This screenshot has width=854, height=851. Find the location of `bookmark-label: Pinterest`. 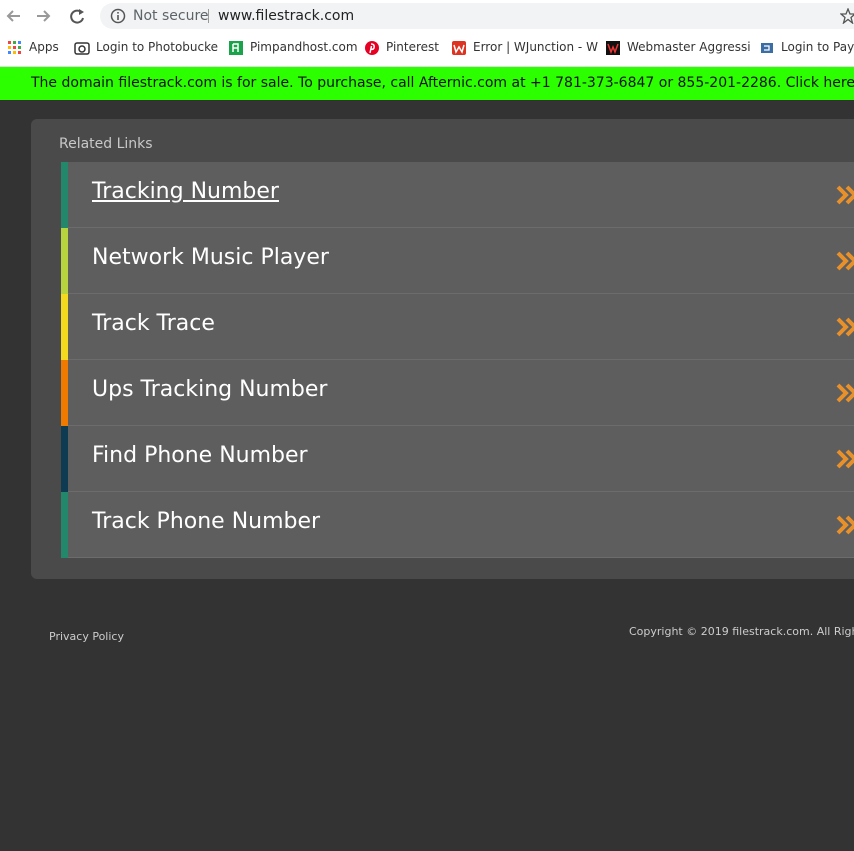

bookmark-label: Pinterest is located at coordinates (413, 47).